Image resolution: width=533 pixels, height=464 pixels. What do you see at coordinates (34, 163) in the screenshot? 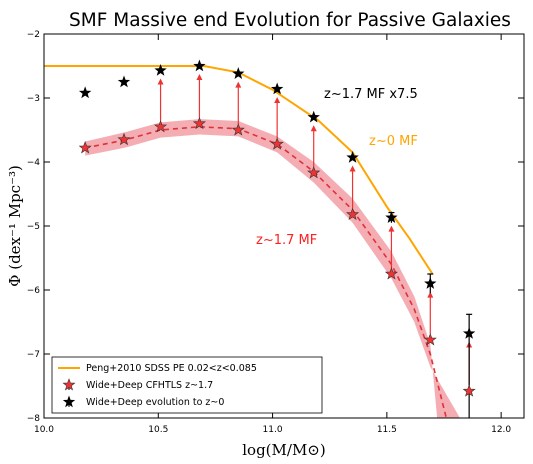
I see `y-tick-label: −4` at bounding box center [34, 163].